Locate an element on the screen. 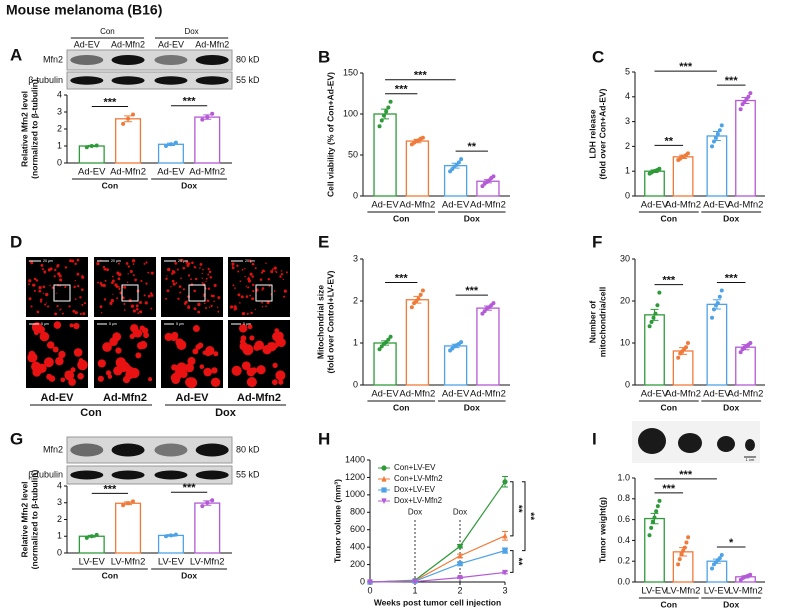 The image size is (797, 614). y-axis-label: Relative Mfn2 level is located at coordinates (24, 129).